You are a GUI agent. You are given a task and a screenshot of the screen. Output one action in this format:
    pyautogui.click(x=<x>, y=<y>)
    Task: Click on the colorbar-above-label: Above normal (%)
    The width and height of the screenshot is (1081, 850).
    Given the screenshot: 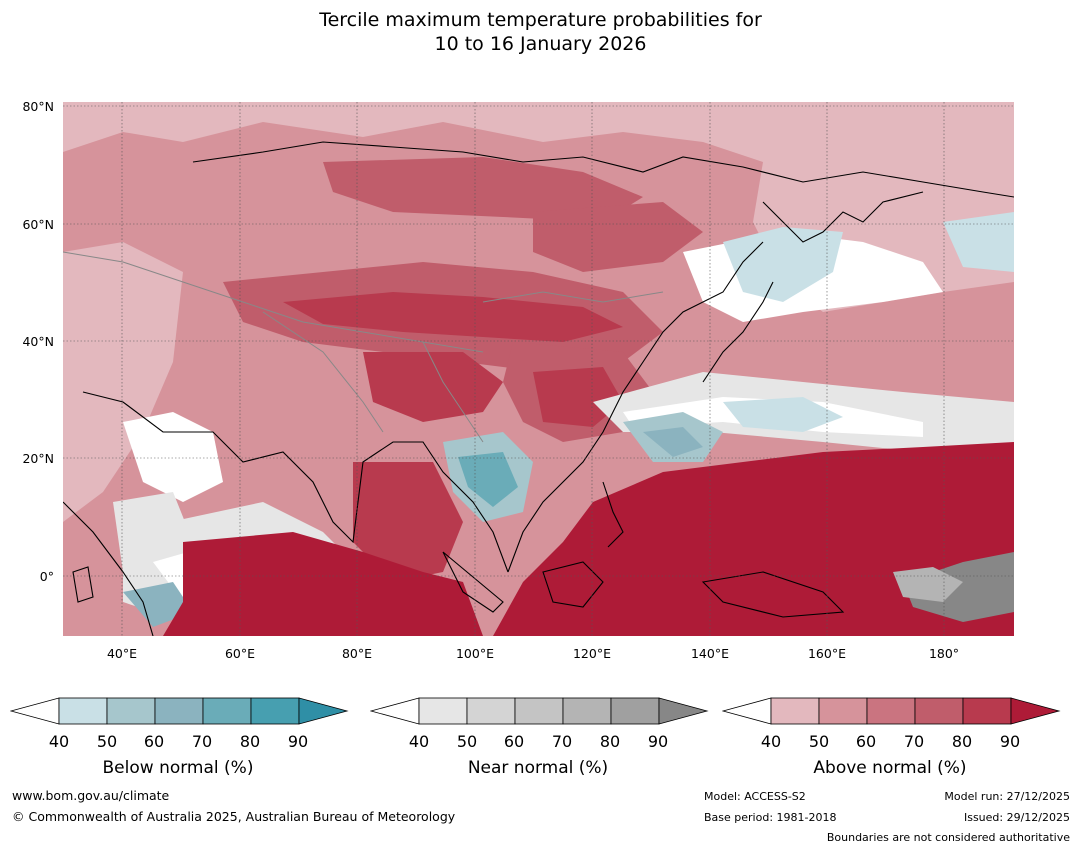 What is the action you would take?
    pyautogui.click(x=890, y=768)
    